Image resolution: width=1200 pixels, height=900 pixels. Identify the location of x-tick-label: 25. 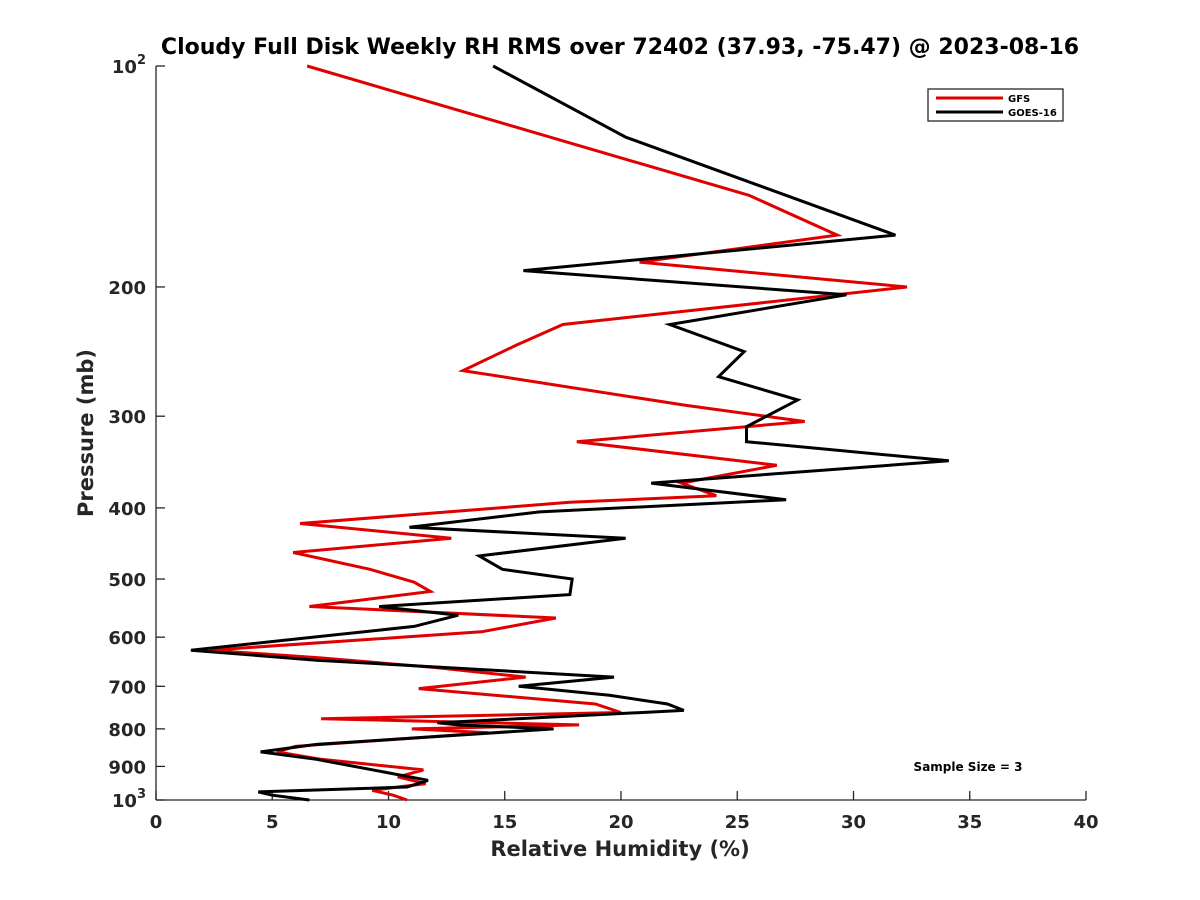
(737, 822).